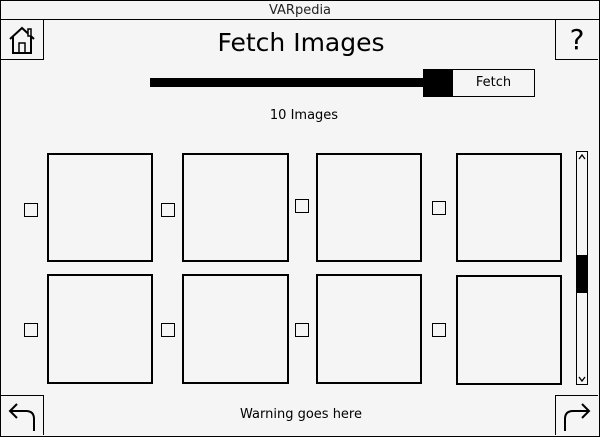 The image size is (600, 437). Describe the element at coordinates (301, 414) in the screenshot. I see `warning-message: Warning goes here` at that location.